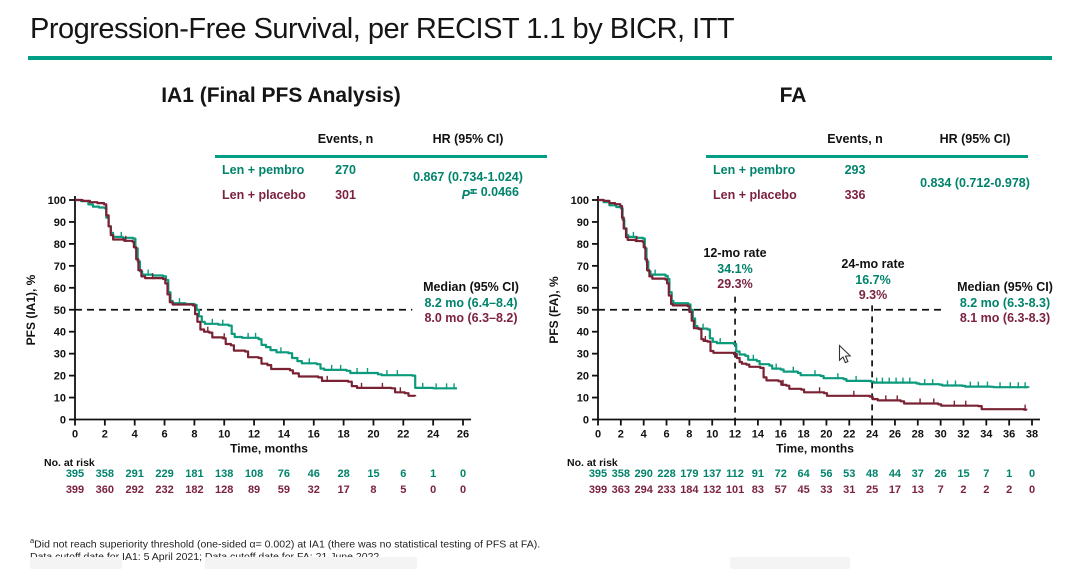 Image resolution: width=1080 pixels, height=579 pixels. Describe the element at coordinates (583, 223) in the screenshot. I see `svg-text: 90` at that location.